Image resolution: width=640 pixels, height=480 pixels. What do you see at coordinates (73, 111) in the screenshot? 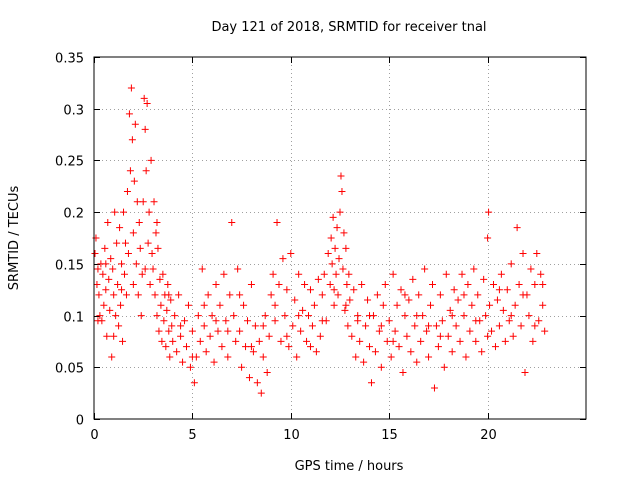
I see `y-tick-label: 0.3` at bounding box center [73, 111].